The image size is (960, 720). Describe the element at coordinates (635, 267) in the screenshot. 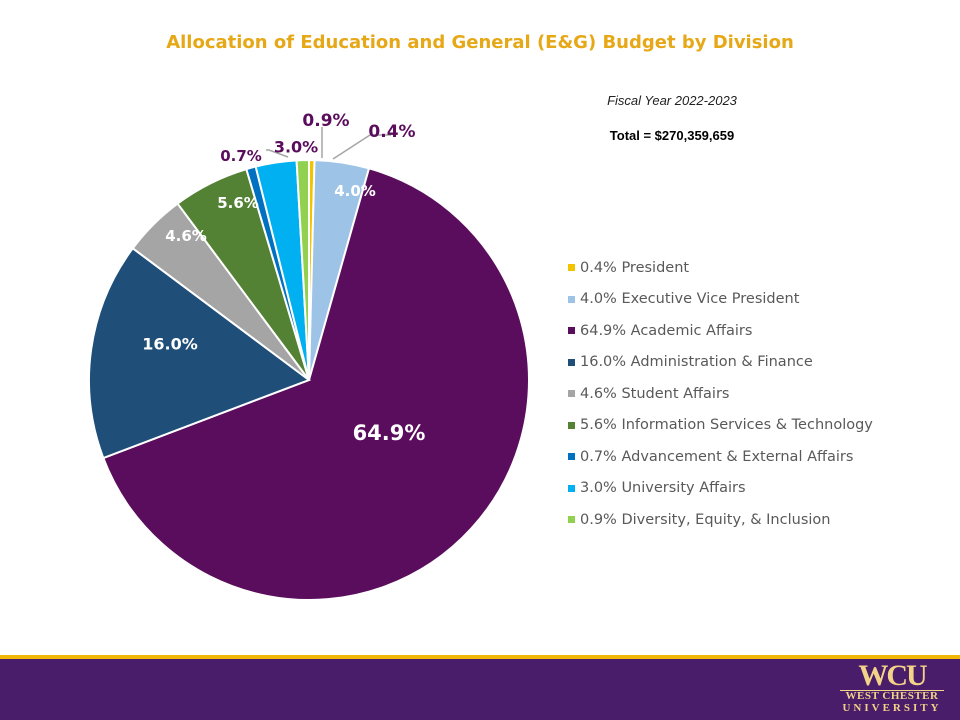

I see `legend-label: 0.4% President` at that location.